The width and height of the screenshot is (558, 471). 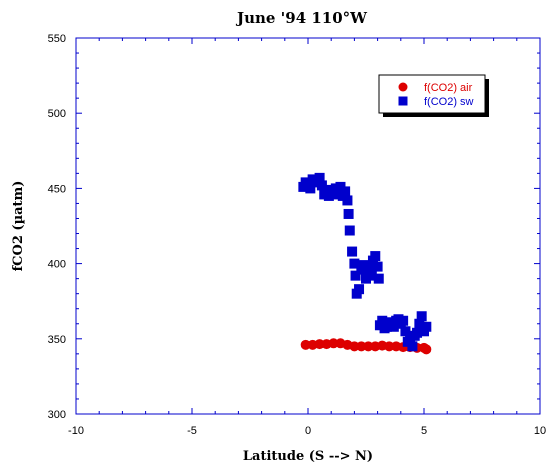 I want to click on x-tick-label: -10, so click(x=76, y=431).